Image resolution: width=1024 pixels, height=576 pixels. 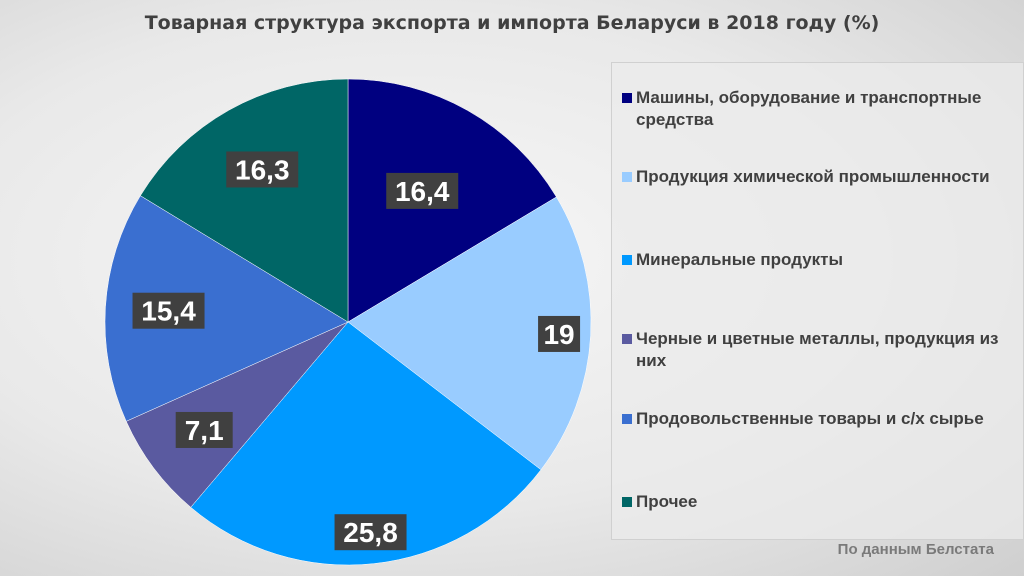 I want to click on svg-text: 15,4, so click(x=168, y=311).